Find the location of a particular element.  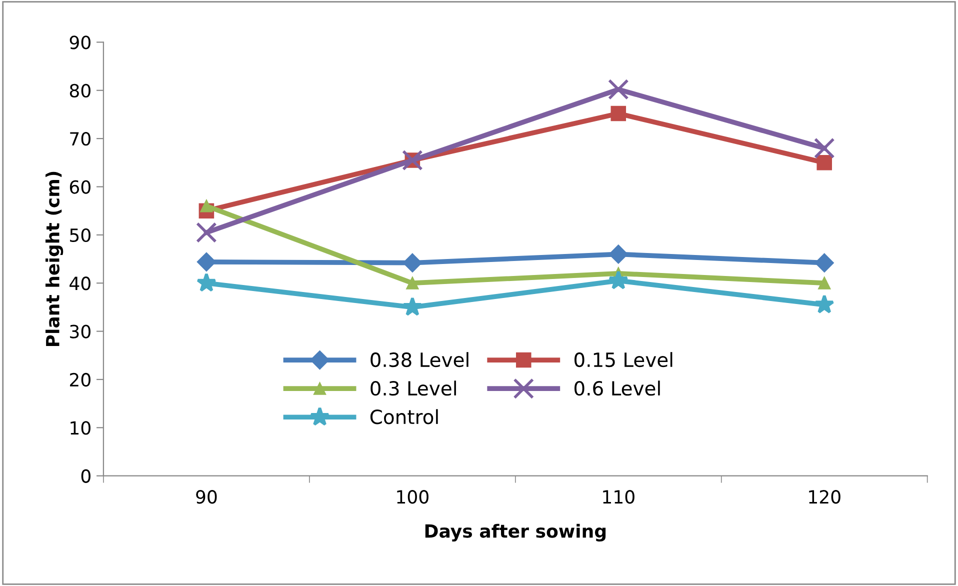

x-tick-label: 90 is located at coordinates (206, 497).